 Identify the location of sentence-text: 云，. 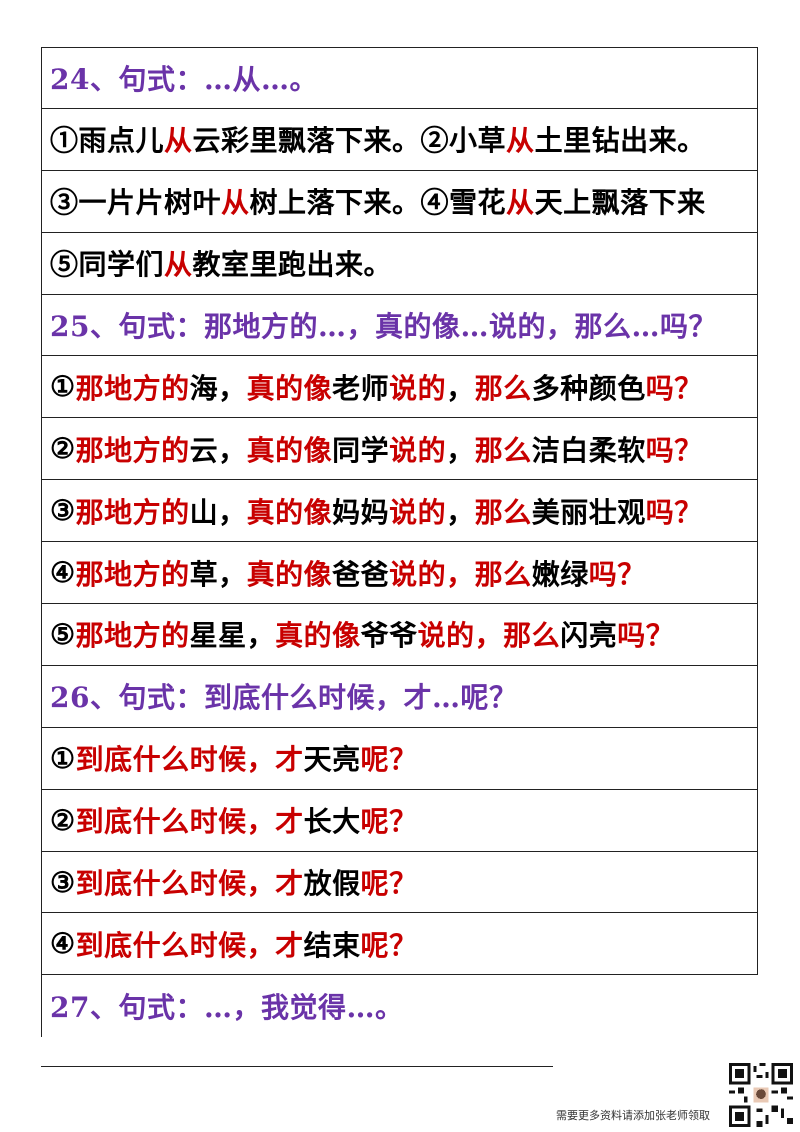
(218, 450).